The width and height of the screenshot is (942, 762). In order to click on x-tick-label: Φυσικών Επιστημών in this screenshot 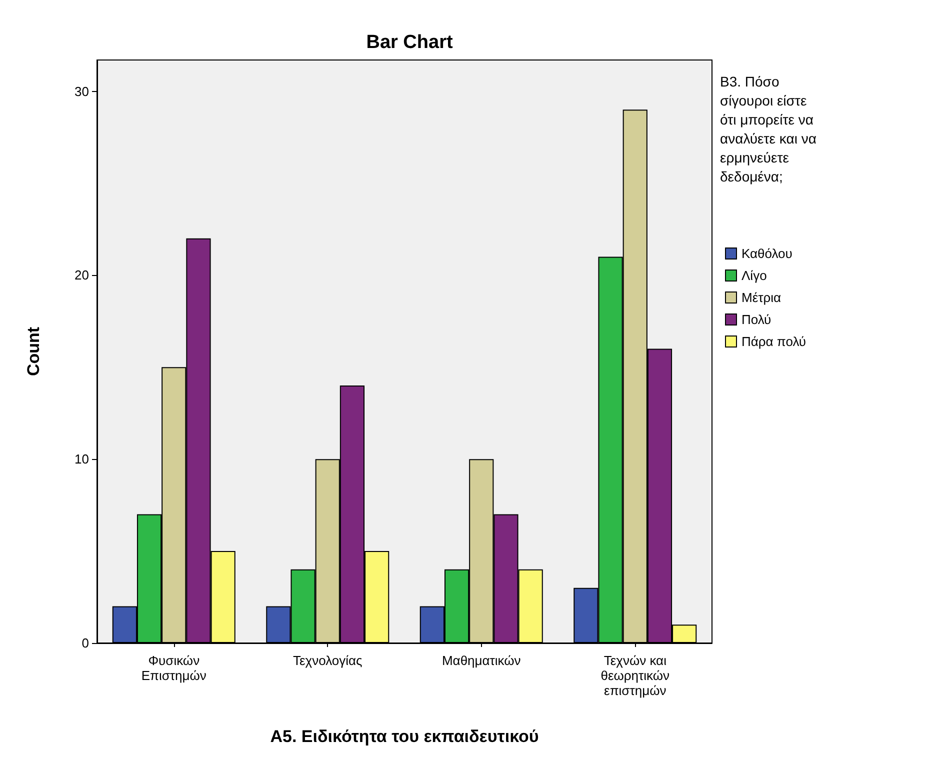, I will do `click(173, 668)`.